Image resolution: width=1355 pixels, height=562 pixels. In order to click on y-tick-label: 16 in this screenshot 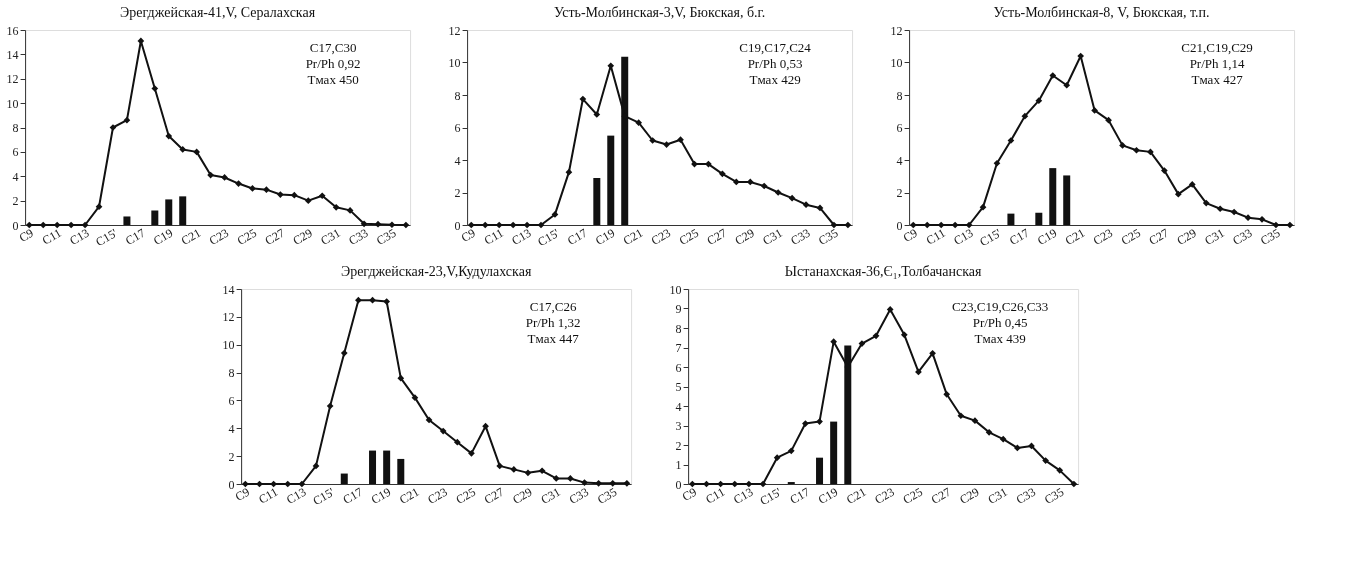, I will do `click(12, 30)`.